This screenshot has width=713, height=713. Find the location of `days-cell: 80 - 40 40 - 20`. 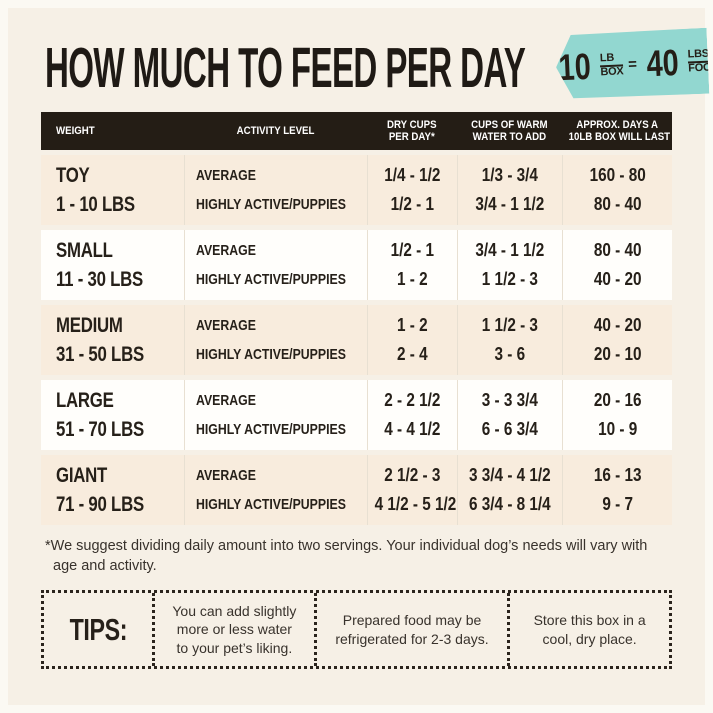

days-cell: 80 - 40 40 - 20 is located at coordinates (616, 265).